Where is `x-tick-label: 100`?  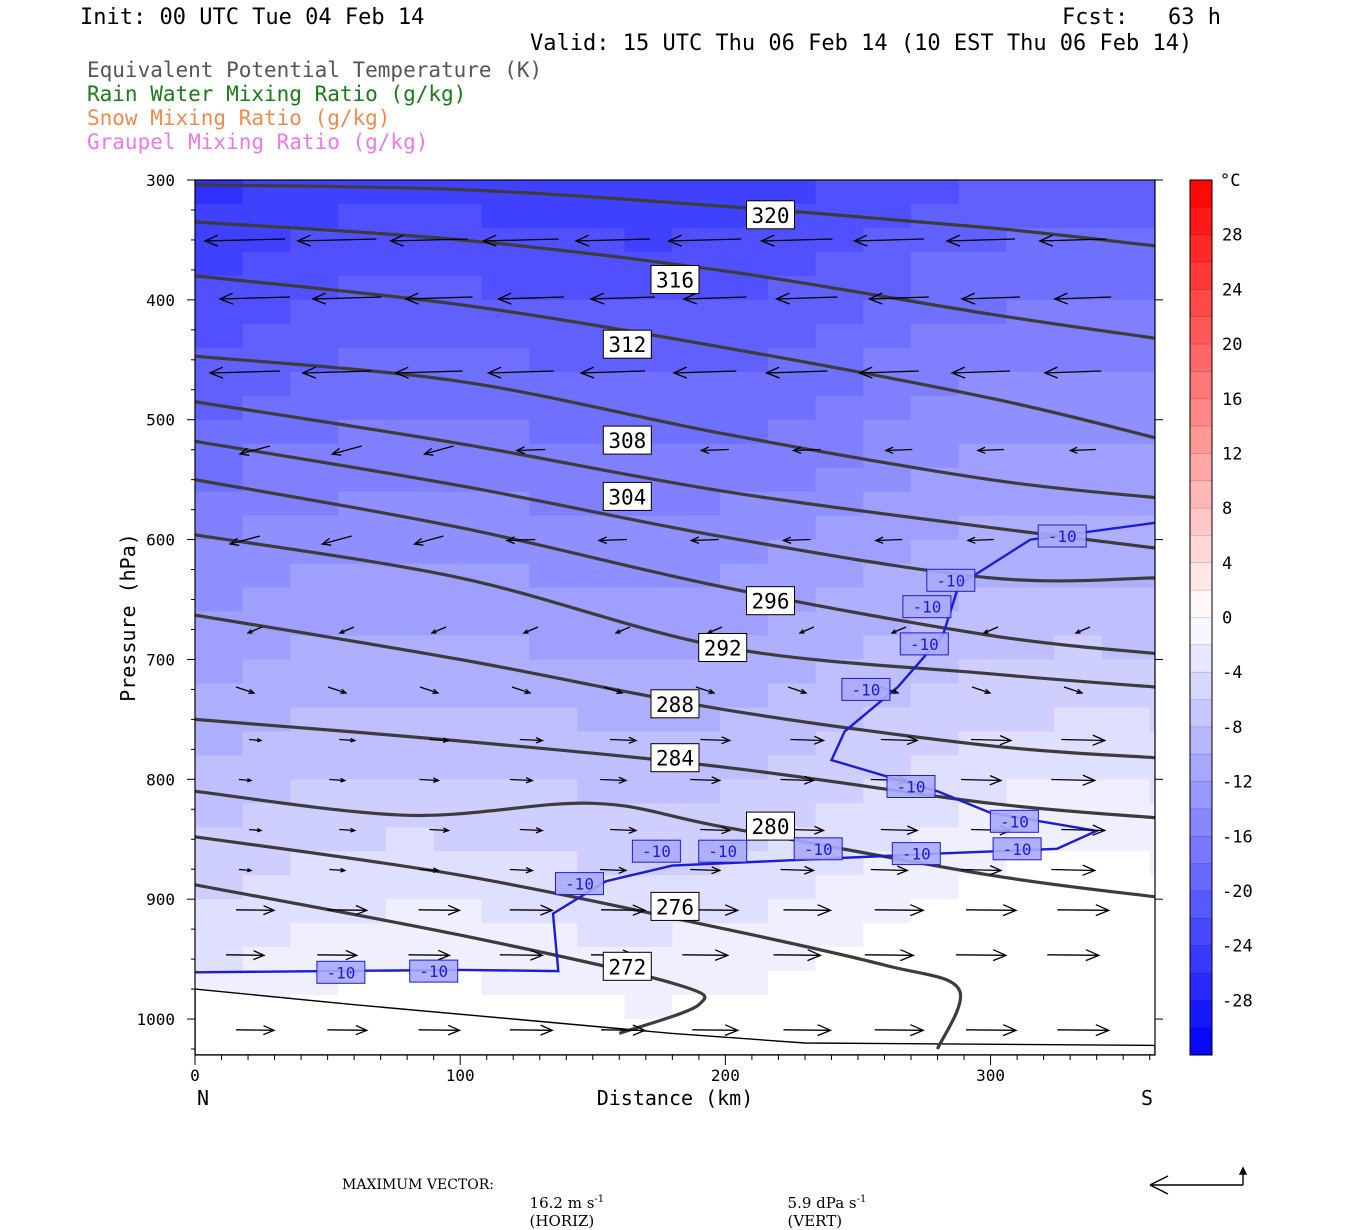
x-tick-label: 100 is located at coordinates (460, 1075).